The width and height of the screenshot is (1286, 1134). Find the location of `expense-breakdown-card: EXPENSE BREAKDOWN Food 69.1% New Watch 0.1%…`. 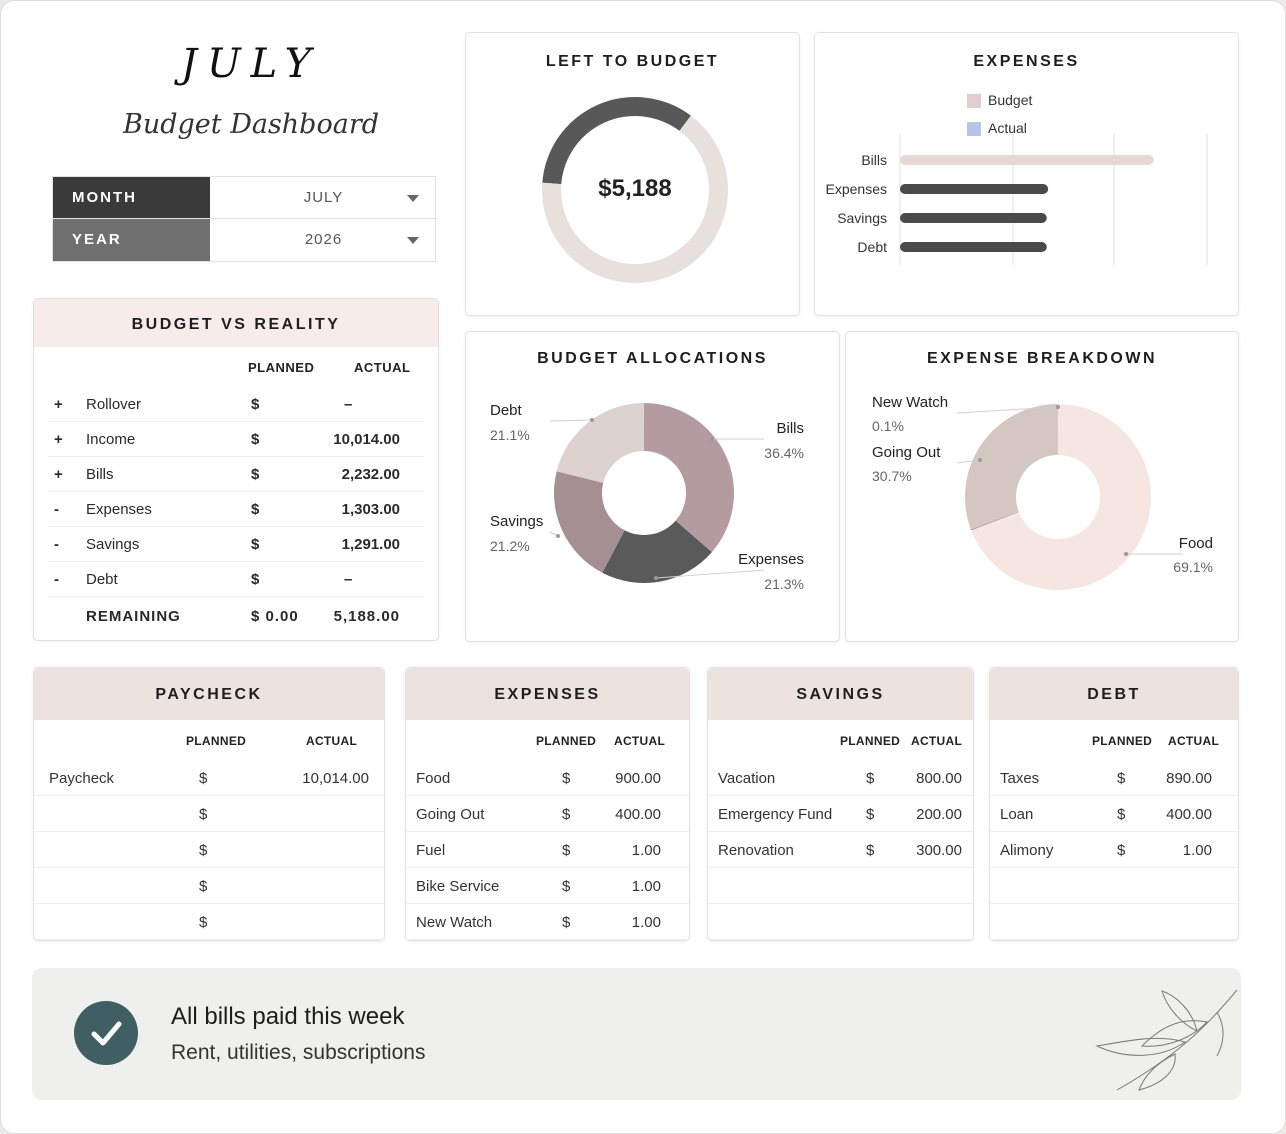

expense-breakdown-card: EXPENSE BREAKDOWN Food 69.1% New Watch 0.1%… is located at coordinates (1042, 486).